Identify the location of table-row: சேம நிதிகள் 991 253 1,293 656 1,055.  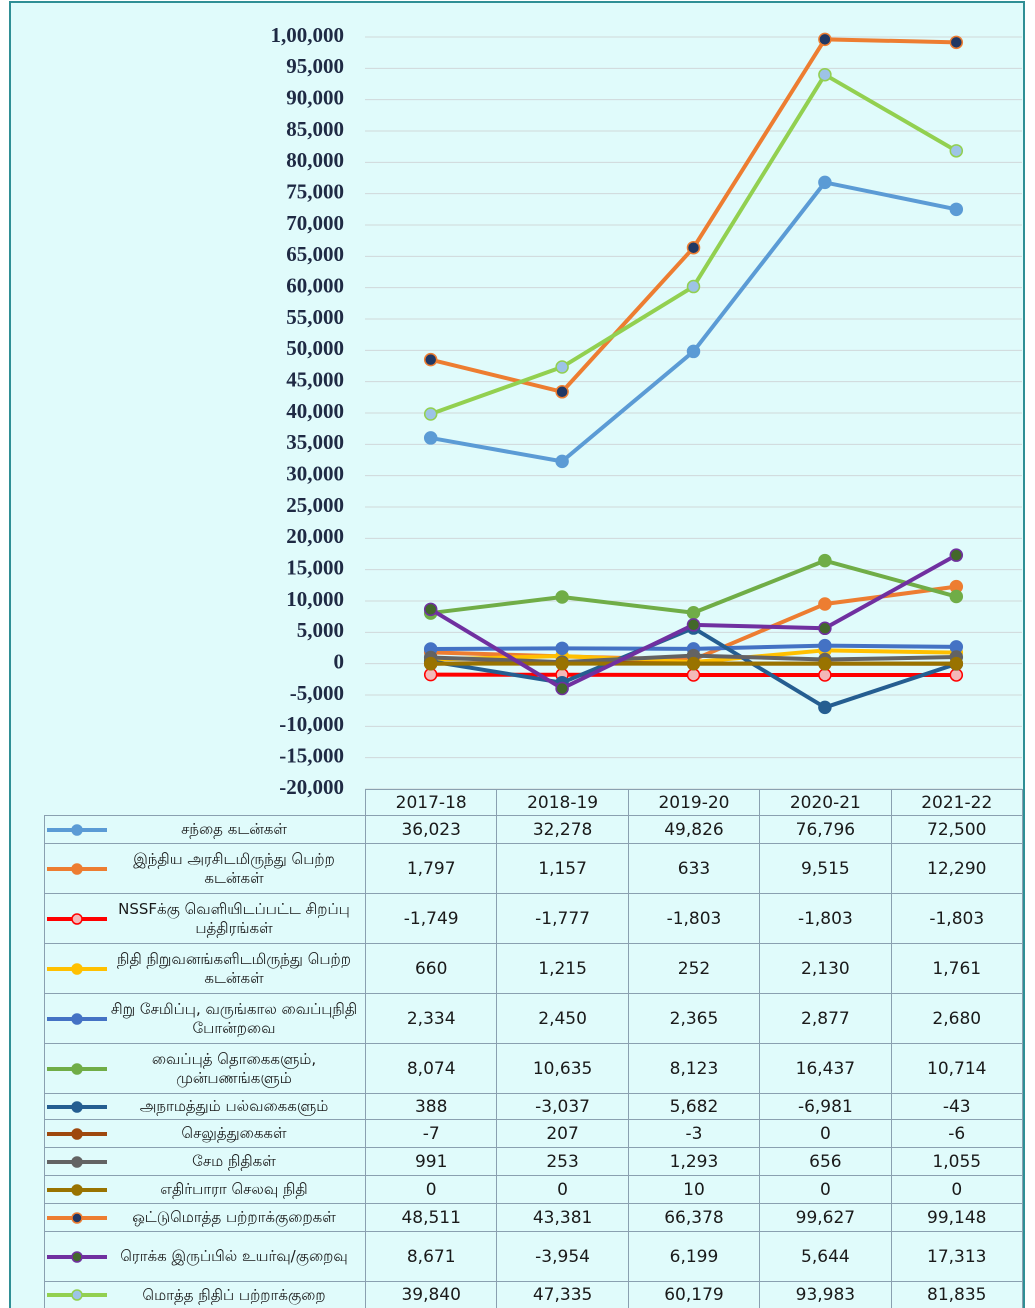
(533, 1161).